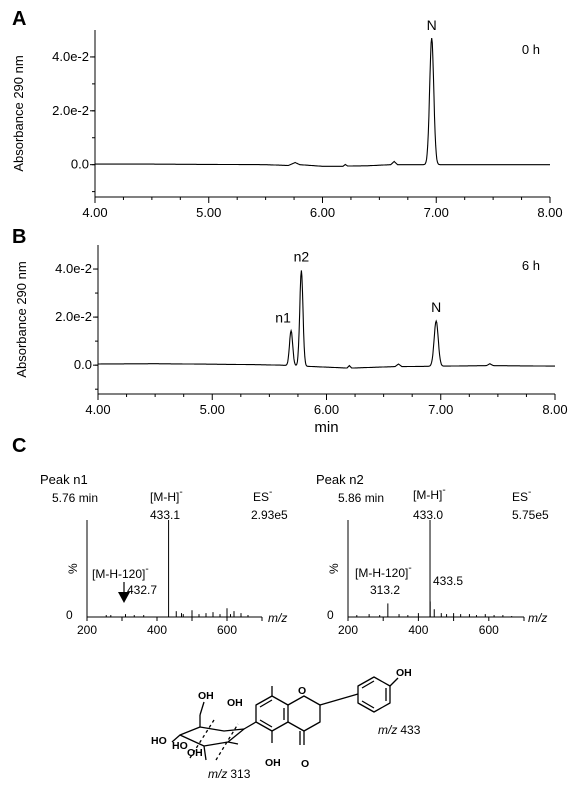 The image size is (577, 788). What do you see at coordinates (339, 699) in the screenshot?
I see `bond-c-b` at bounding box center [339, 699].